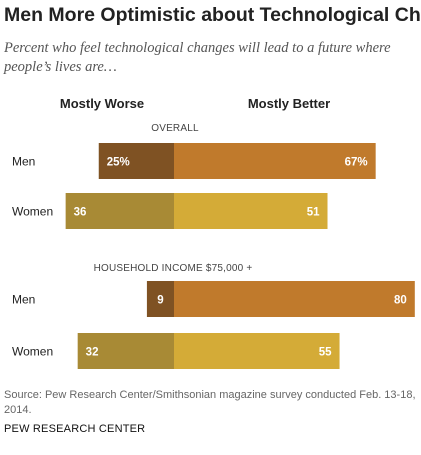 The image size is (421, 455). I want to click on data-label-worse: 36, so click(80, 213).